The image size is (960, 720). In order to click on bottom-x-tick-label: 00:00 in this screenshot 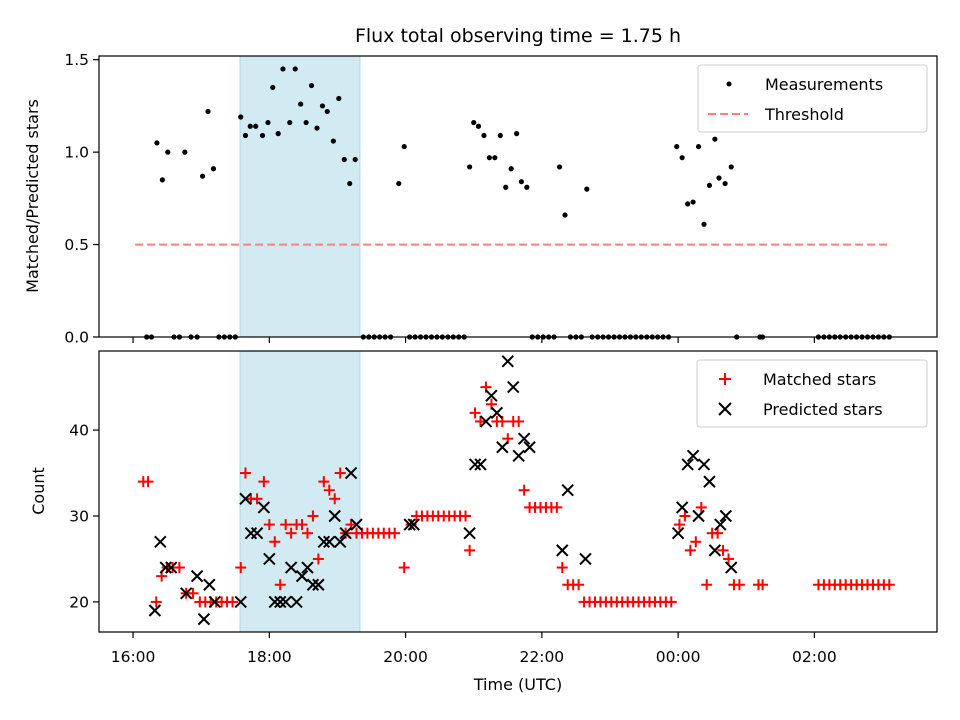, I will do `click(678, 657)`.